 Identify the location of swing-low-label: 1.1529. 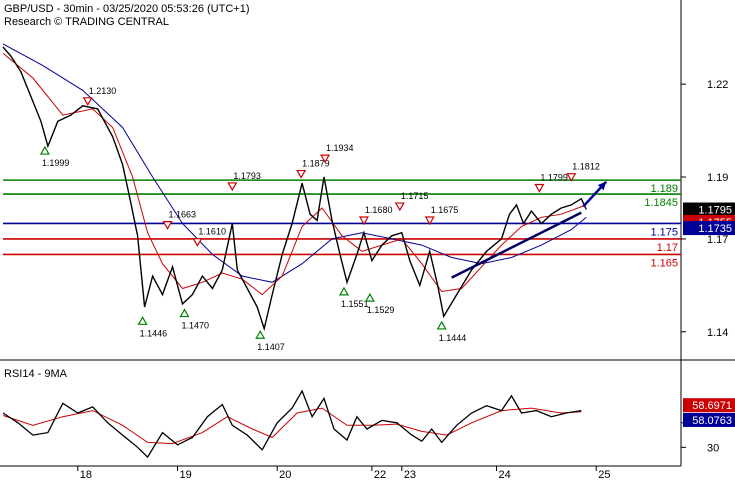
(381, 310).